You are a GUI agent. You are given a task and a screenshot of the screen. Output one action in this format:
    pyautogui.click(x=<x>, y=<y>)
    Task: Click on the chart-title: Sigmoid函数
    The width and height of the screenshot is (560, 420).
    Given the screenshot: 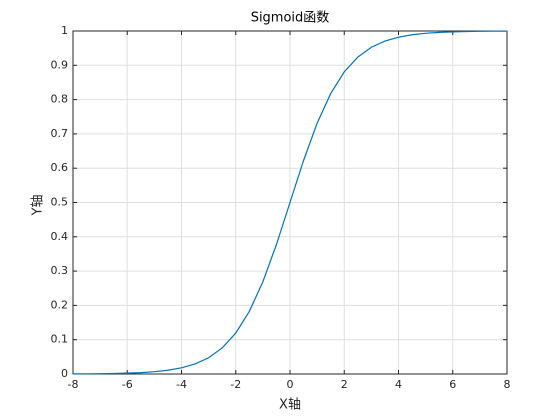 What is the action you would take?
    pyautogui.click(x=290, y=18)
    